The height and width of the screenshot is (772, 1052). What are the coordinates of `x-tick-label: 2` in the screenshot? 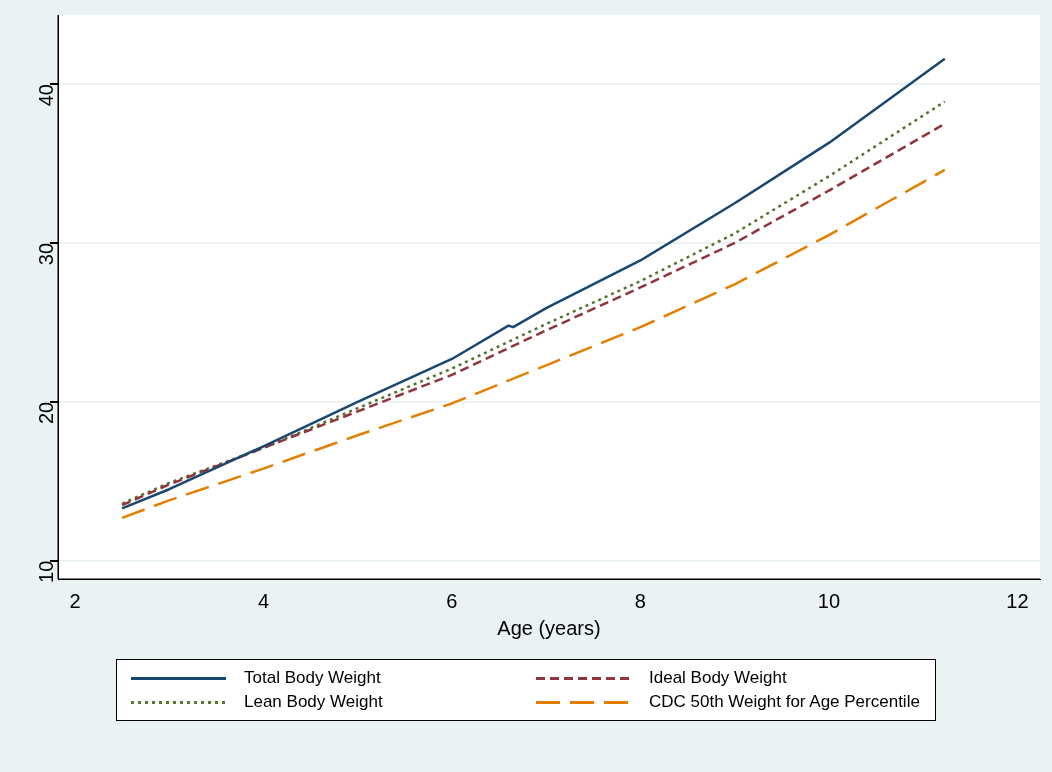 It's located at (75, 600).